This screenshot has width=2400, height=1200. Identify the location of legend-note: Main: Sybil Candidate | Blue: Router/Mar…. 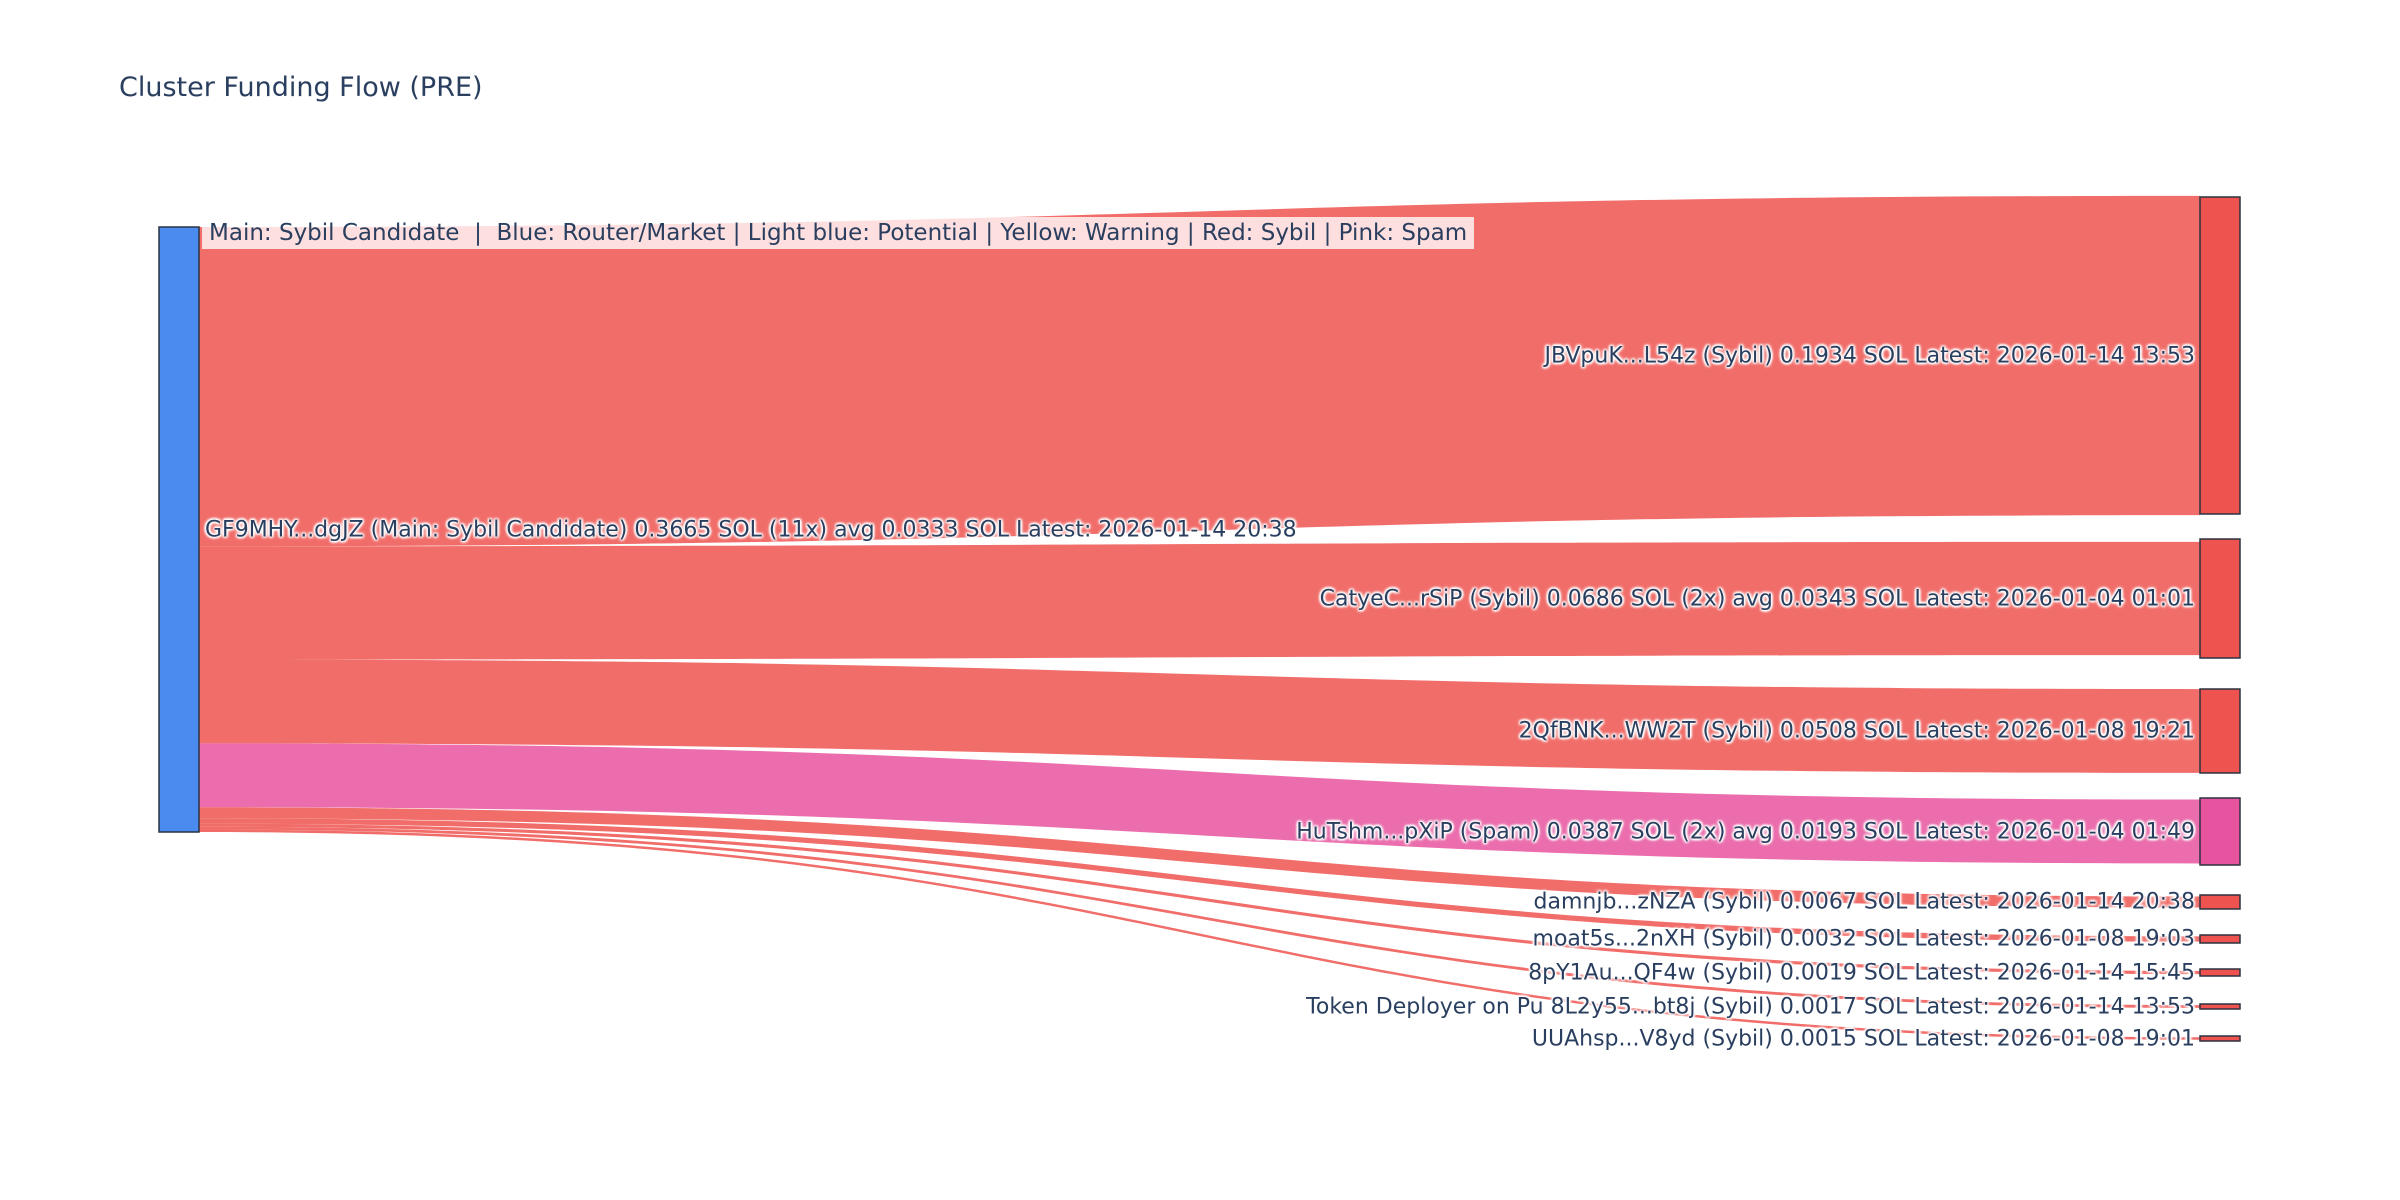
(838, 233).